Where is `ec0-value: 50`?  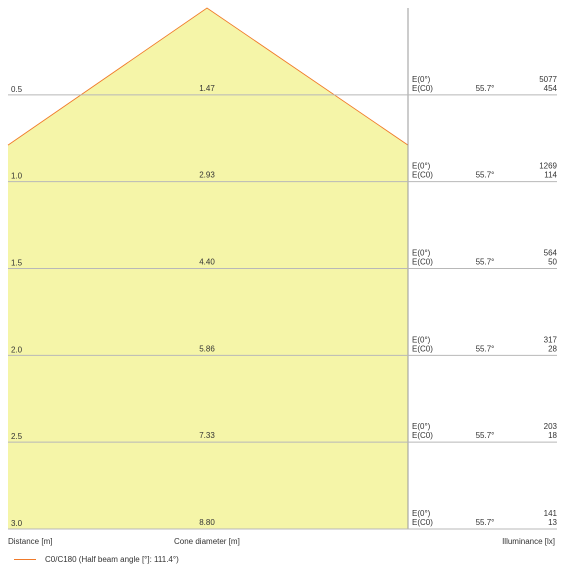 ec0-value: 50 is located at coordinates (552, 262).